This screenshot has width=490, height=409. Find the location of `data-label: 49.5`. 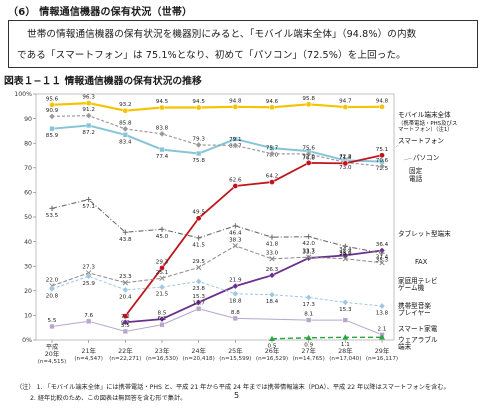

data-label: 49.5 is located at coordinates (198, 213).